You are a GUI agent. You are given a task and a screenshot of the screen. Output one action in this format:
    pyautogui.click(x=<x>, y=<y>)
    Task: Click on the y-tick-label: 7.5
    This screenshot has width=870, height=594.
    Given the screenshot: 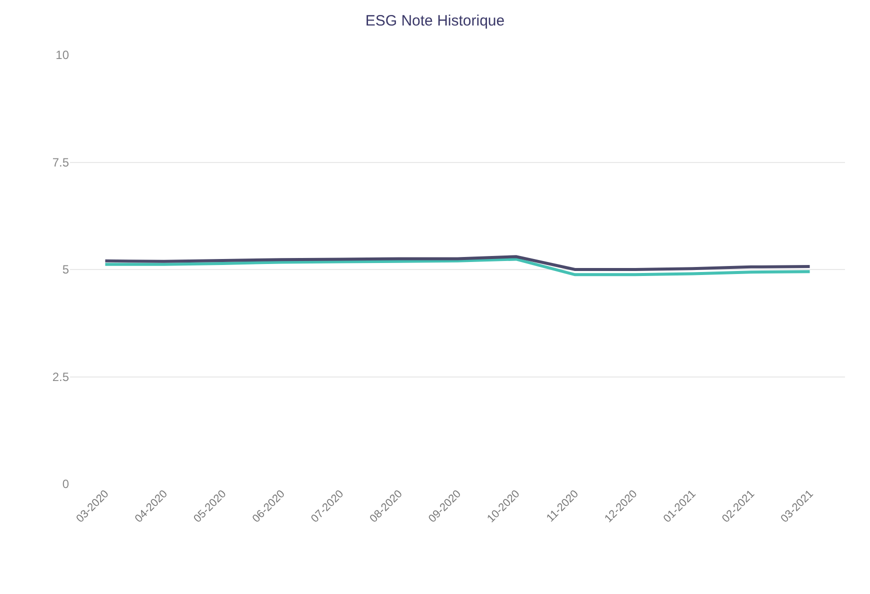 What is the action you would take?
    pyautogui.click(x=61, y=162)
    